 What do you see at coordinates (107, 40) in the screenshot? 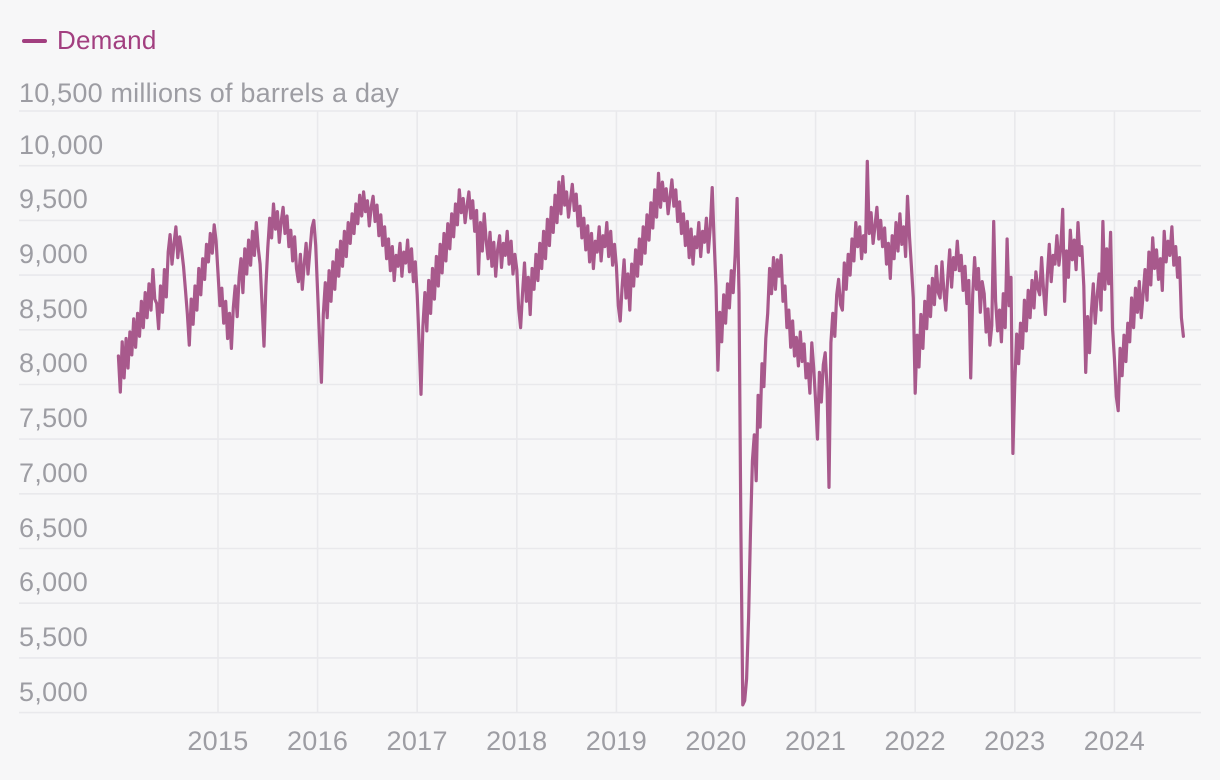
I see `legend-label: Demand` at bounding box center [107, 40].